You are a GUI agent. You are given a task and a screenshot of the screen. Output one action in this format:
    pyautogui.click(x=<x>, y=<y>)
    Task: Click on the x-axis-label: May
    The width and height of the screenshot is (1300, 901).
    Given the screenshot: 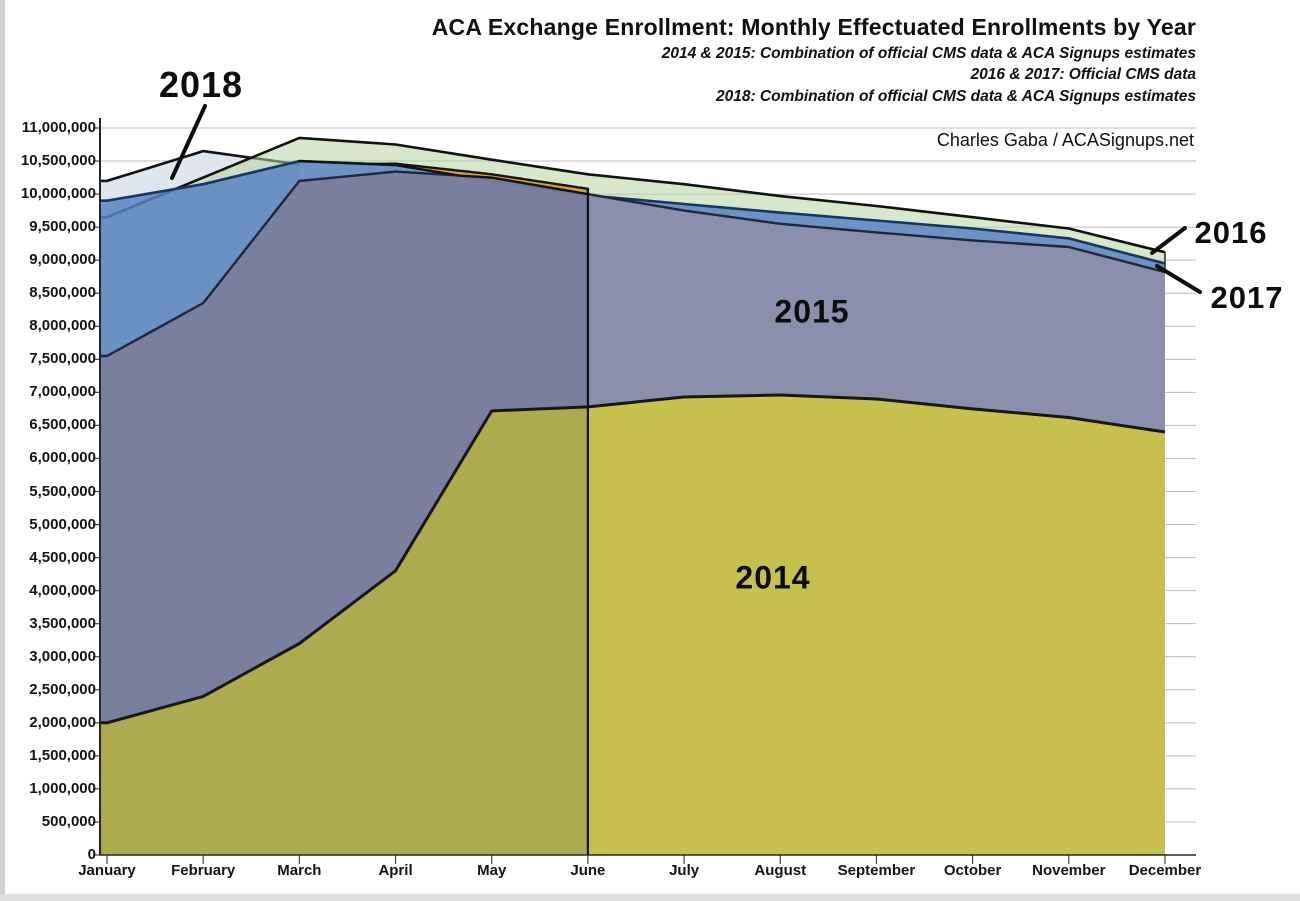 What is the action you would take?
    pyautogui.click(x=492, y=870)
    